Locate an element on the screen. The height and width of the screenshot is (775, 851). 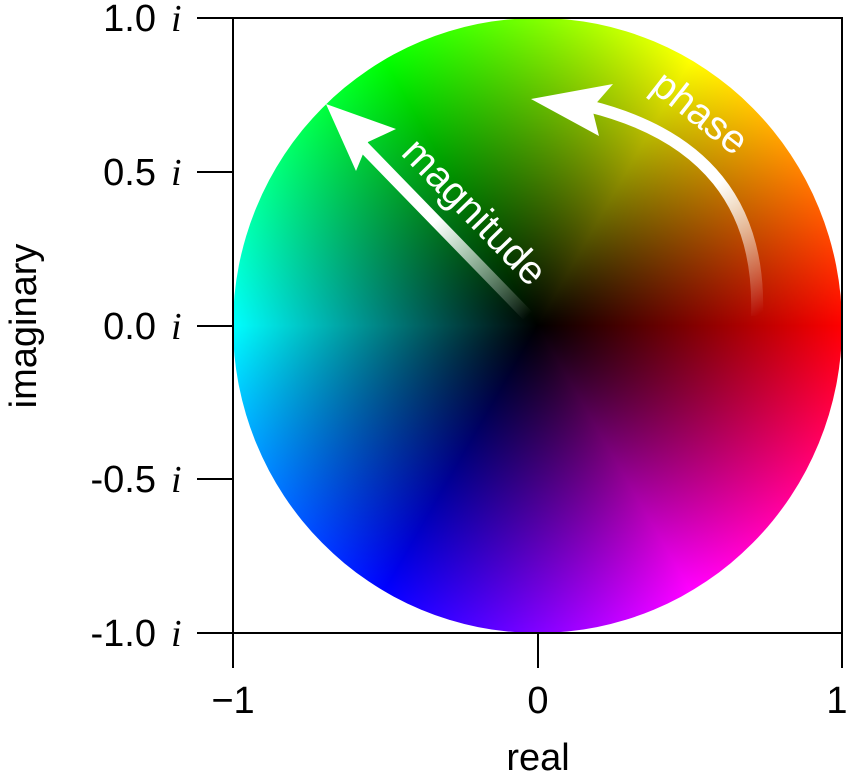
magnitude-label: magnitude is located at coordinates (474, 212).